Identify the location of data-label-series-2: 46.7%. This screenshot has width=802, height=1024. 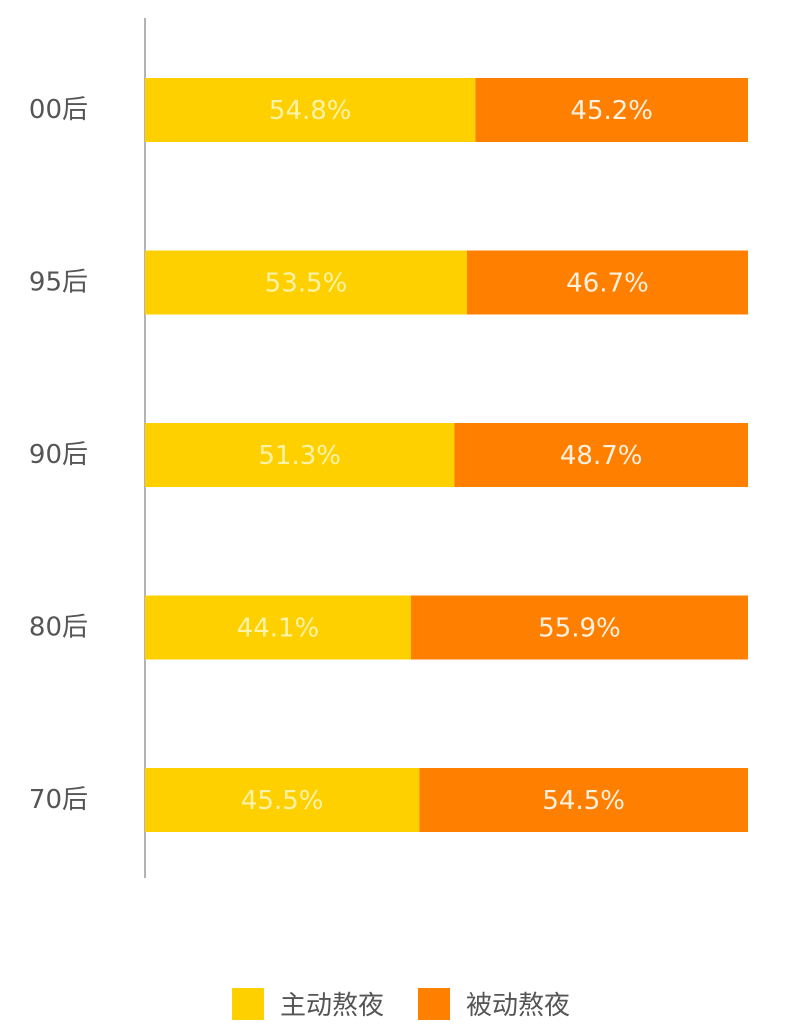
(607, 284).